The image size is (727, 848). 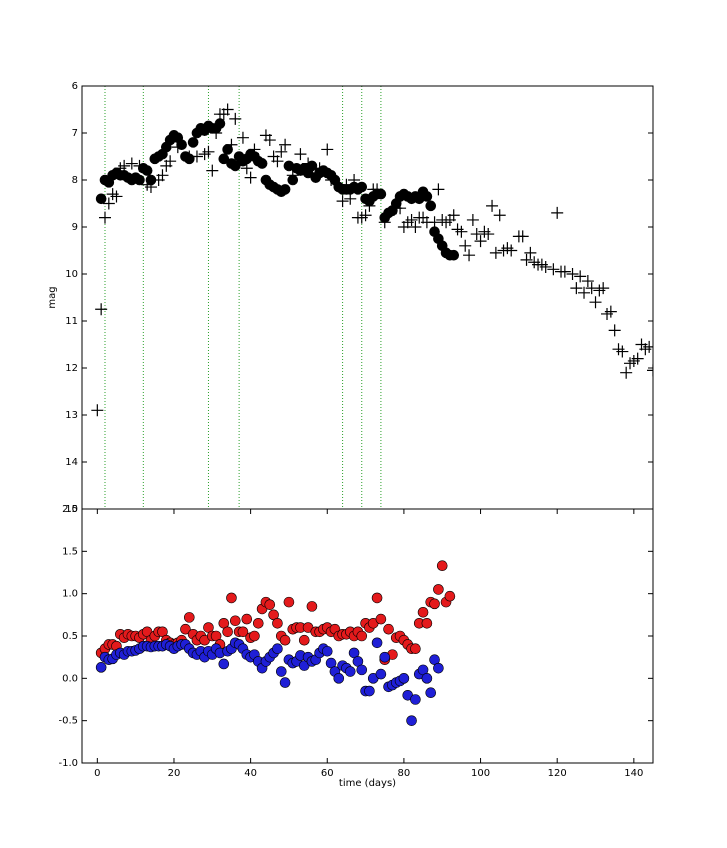 I want to click on x-tick-label: 20, so click(x=174, y=773).